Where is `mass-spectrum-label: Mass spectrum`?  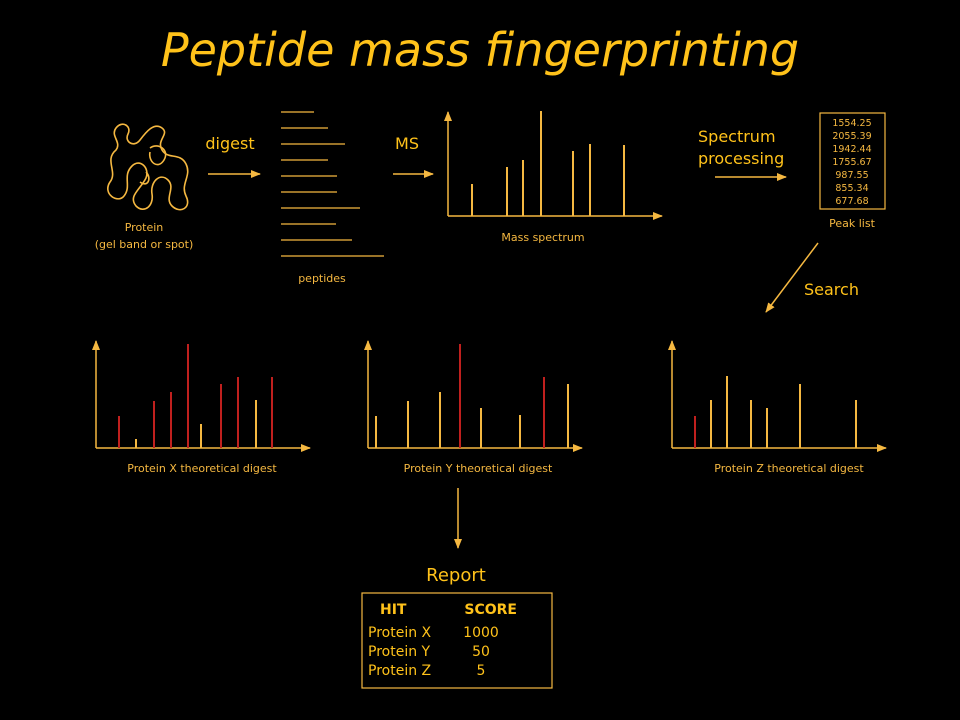 mass-spectrum-label: Mass spectrum is located at coordinates (542, 237).